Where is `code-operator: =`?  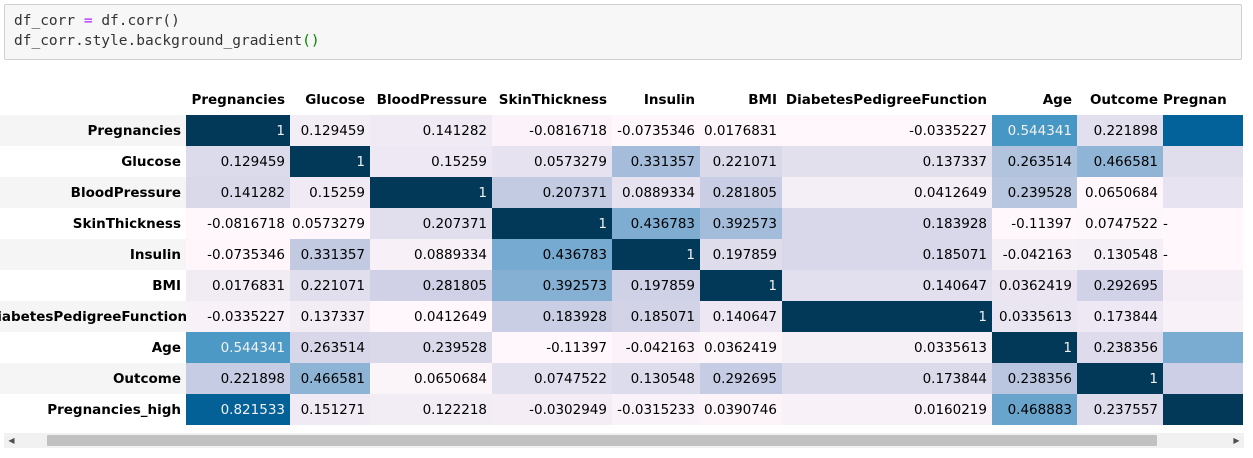
code-operator: = is located at coordinates (88, 21).